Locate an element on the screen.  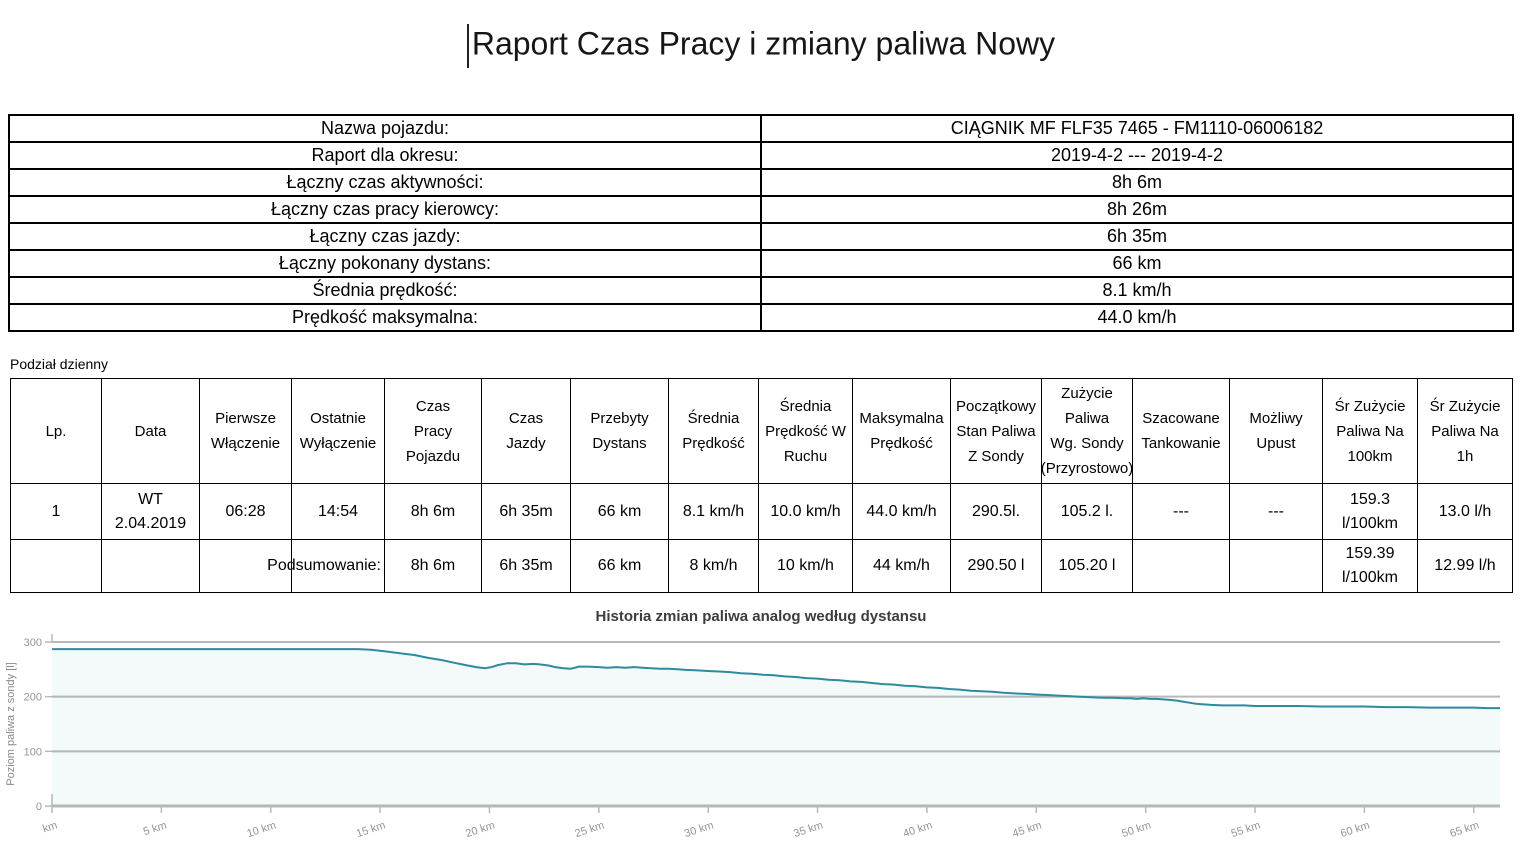
x-tick-label-50: 50 km is located at coordinates (1136, 829).